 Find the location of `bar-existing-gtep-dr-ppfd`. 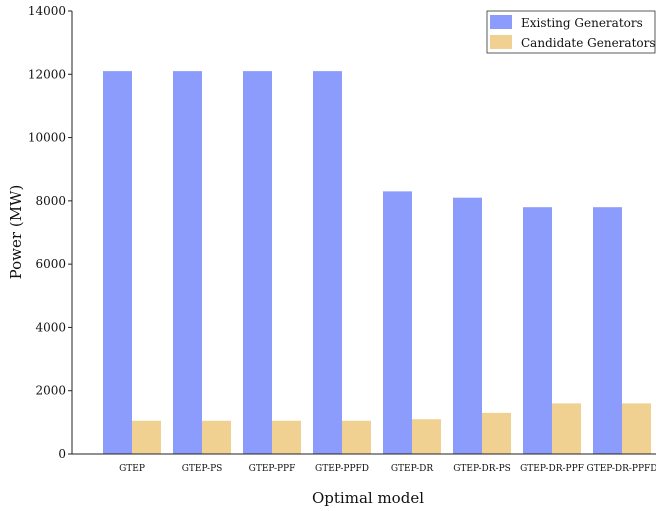

bar-existing-gtep-dr-ppfd is located at coordinates (607, 330).